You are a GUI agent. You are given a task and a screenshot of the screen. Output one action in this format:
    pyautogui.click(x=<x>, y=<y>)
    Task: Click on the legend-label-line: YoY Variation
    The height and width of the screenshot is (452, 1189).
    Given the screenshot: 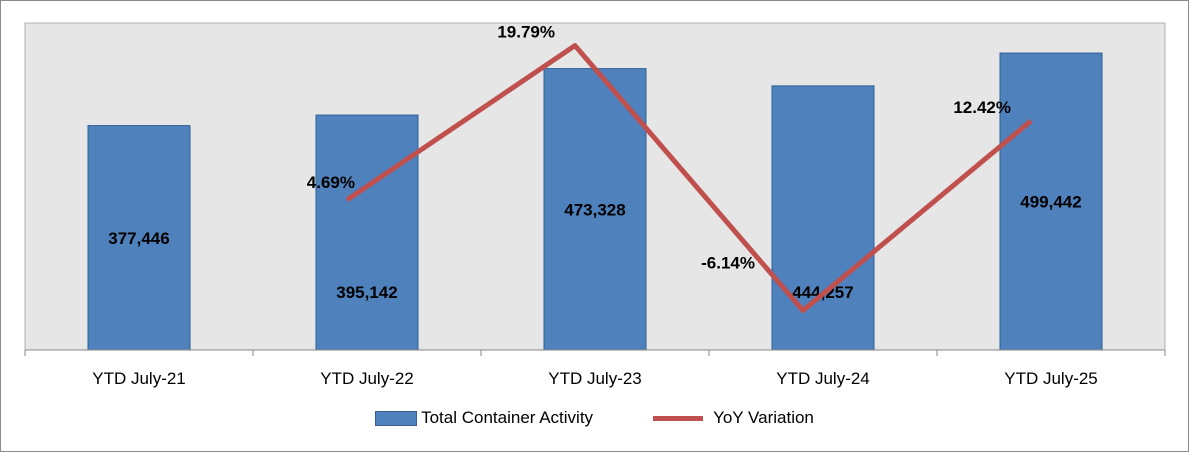 What is the action you would take?
    pyautogui.click(x=763, y=417)
    